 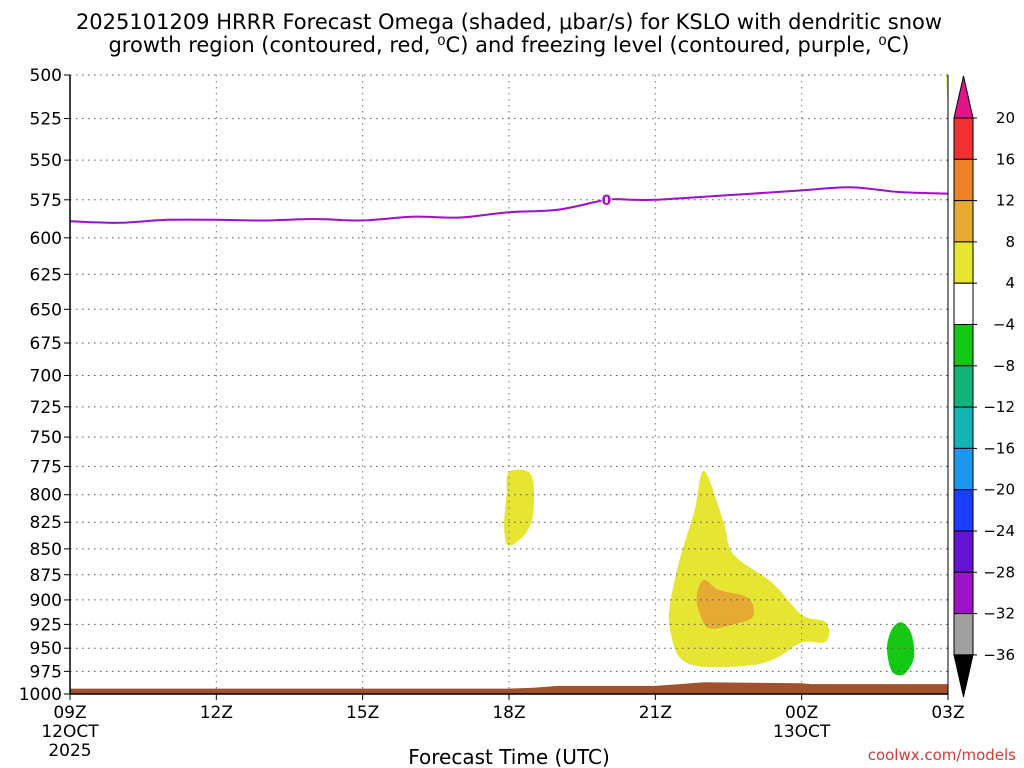 I want to click on y-tick-label-875: 875, so click(x=46, y=576).